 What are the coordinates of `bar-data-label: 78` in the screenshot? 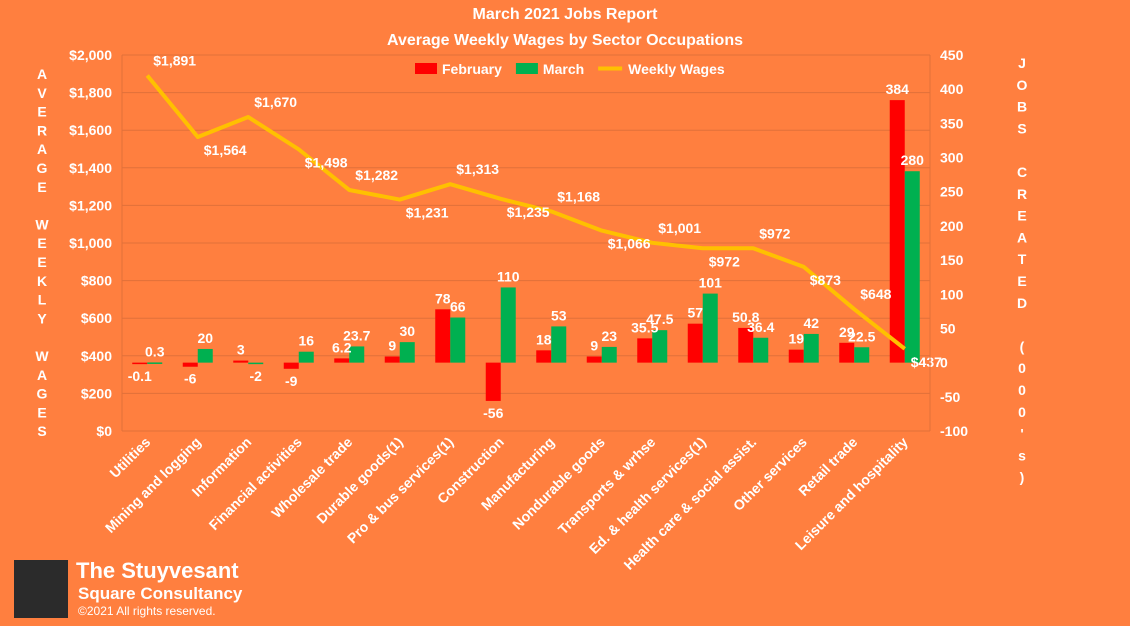 It's located at (443, 298).